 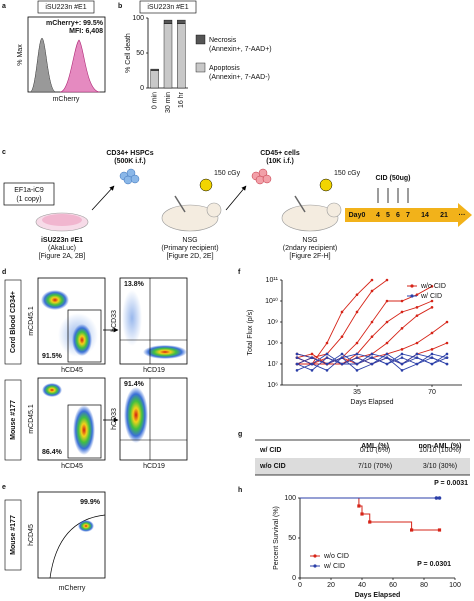 I want to click on y-tick-label: 10¹⁰, so click(x=271, y=301).